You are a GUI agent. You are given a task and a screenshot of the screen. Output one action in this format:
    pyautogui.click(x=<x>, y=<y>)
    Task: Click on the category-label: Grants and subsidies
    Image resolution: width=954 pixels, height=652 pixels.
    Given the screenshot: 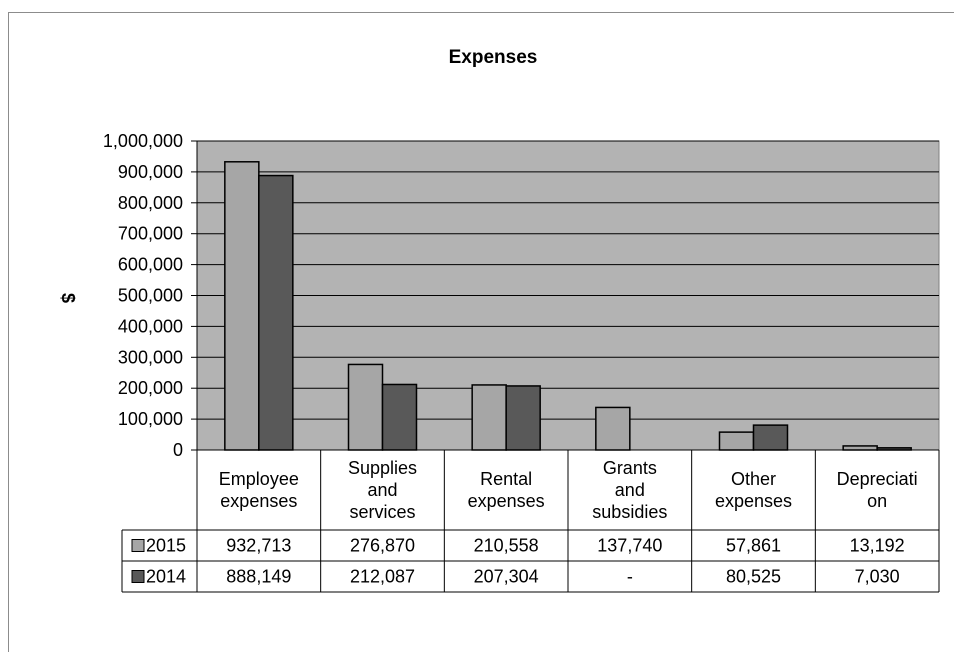 What is the action you would take?
    pyautogui.click(x=629, y=490)
    